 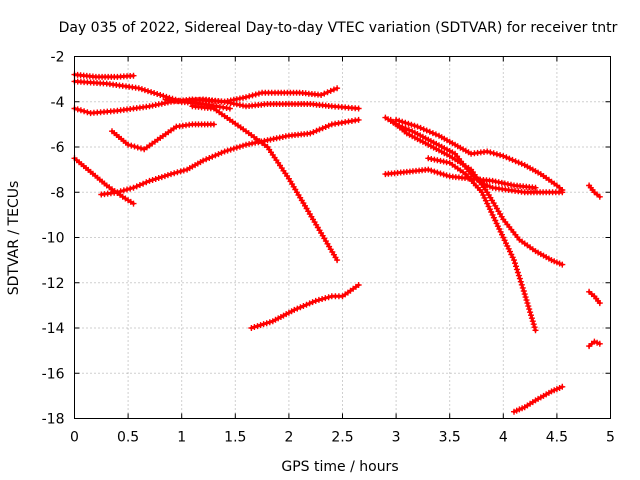 I want to click on series-s13, so click(x=460, y=178).